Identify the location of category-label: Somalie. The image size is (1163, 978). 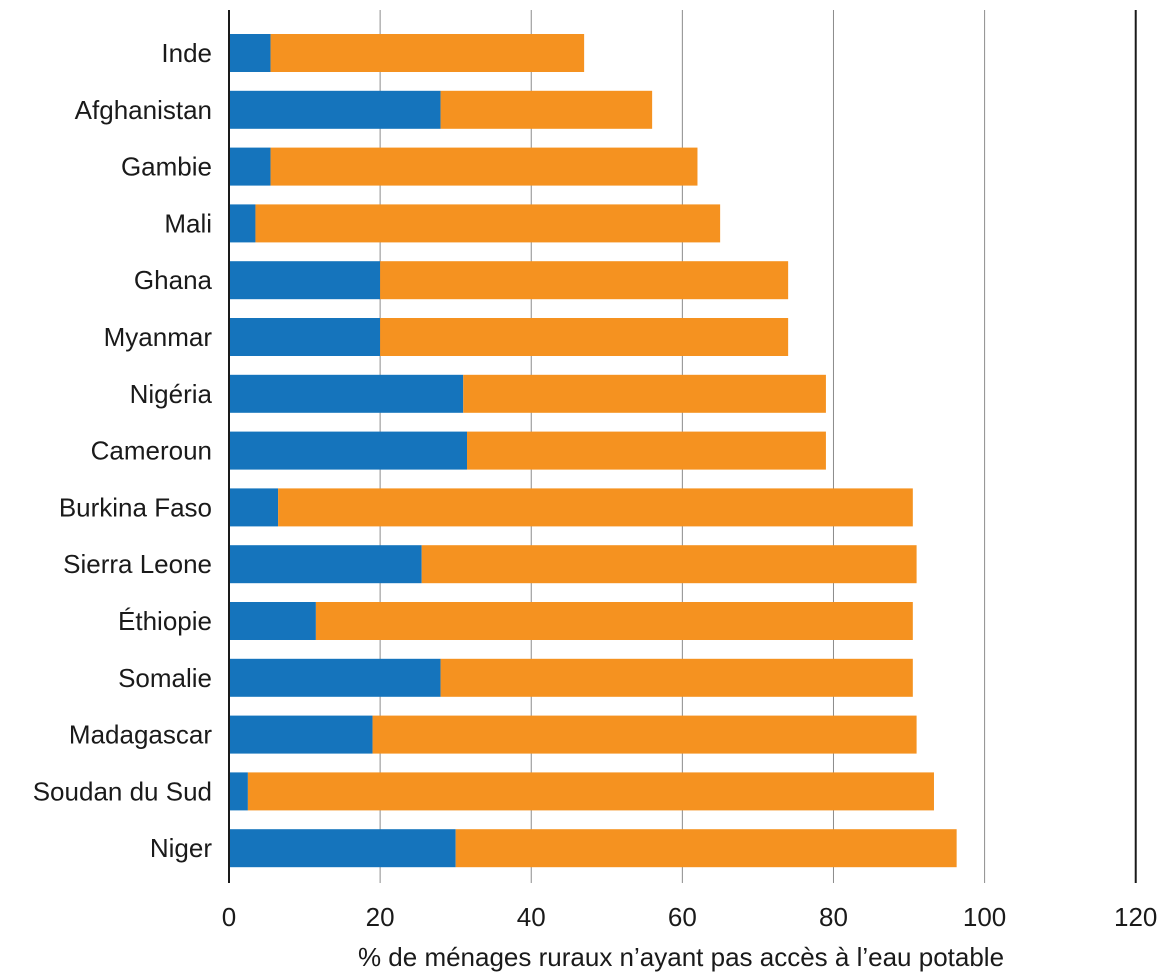
(165, 678).